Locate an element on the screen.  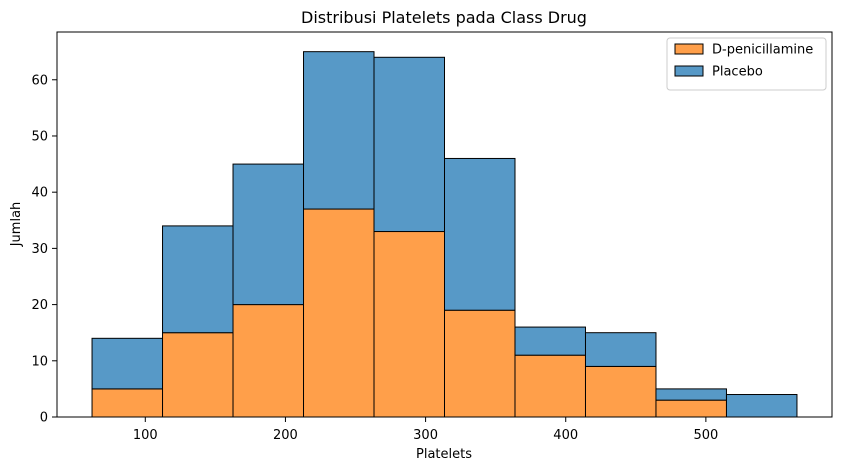
chart-title: Distribusi Platelets pada Class Drug is located at coordinates (444, 17).